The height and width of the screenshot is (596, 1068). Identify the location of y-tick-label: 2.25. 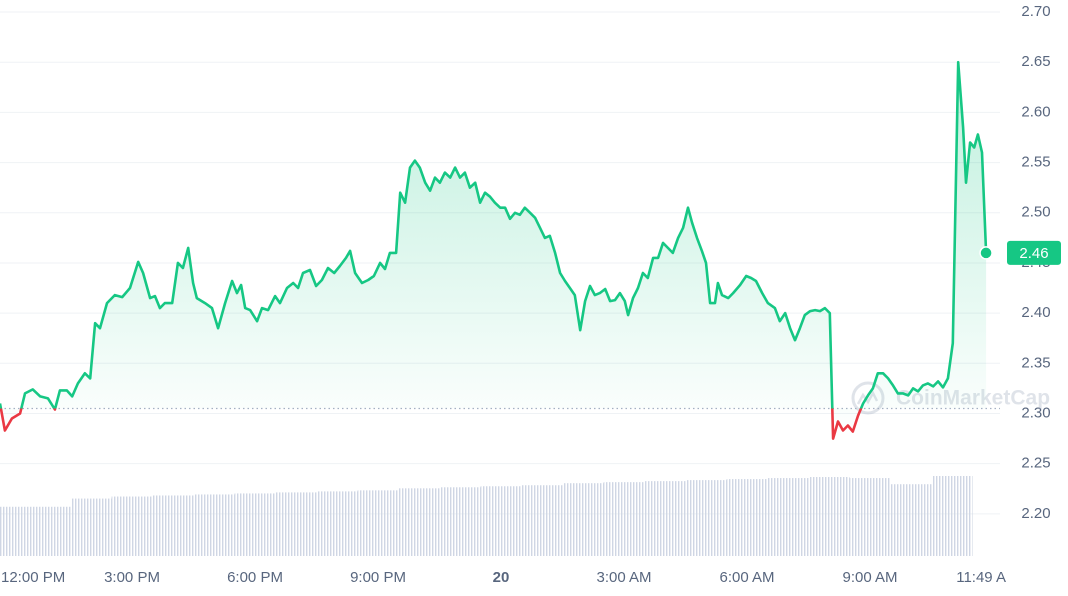
(1035, 463).